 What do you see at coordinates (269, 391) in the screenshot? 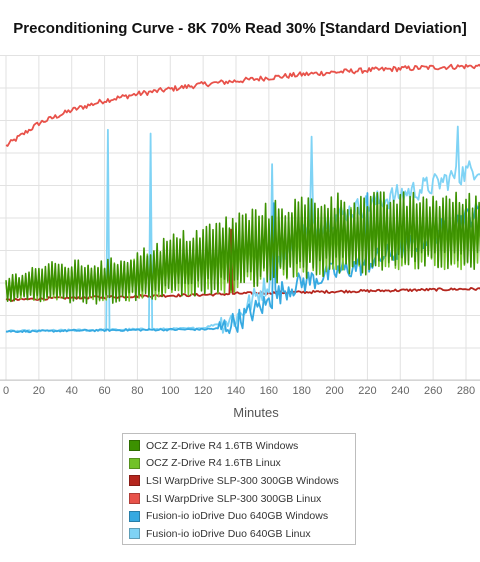
I see `x-tick-label: 160` at bounding box center [269, 391].